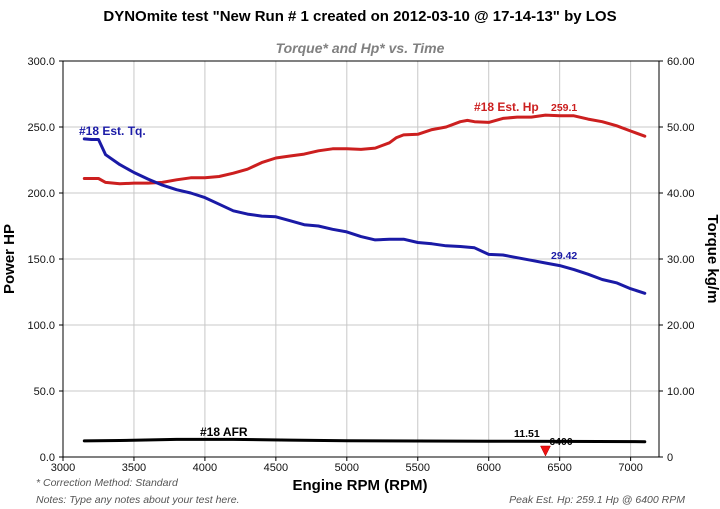 This screenshot has width=720, height=509. Describe the element at coordinates (41, 194) in the screenshot. I see `y-left-tick-label: 200.0` at that location.